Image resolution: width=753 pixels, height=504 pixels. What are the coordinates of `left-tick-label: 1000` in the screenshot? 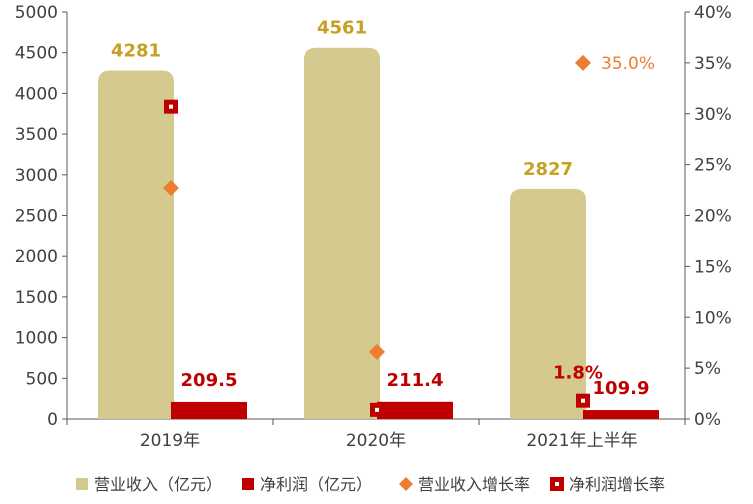 It's located at (36, 339).